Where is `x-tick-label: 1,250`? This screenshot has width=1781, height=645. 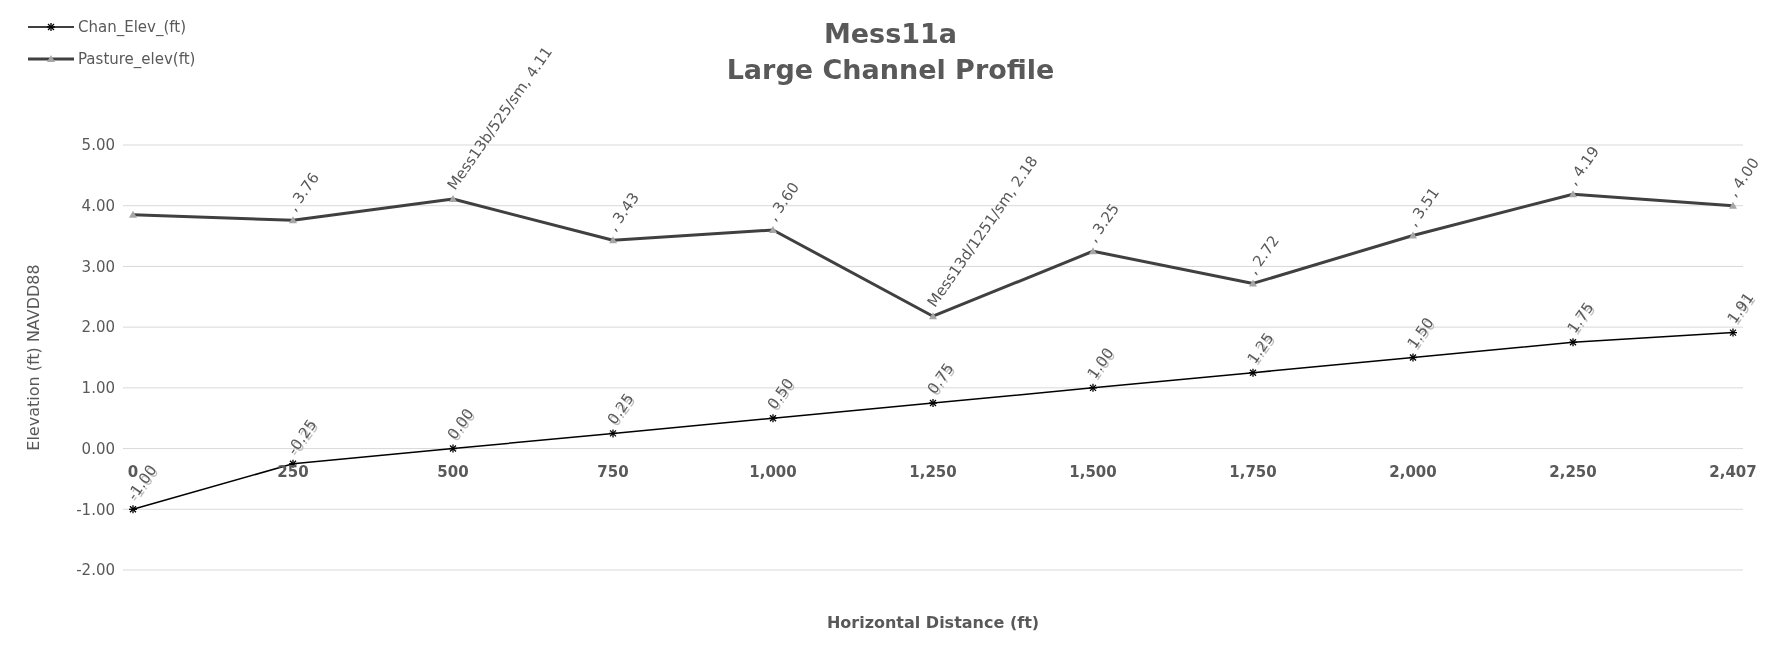
x-tick-label: 1,250 is located at coordinates (933, 471).